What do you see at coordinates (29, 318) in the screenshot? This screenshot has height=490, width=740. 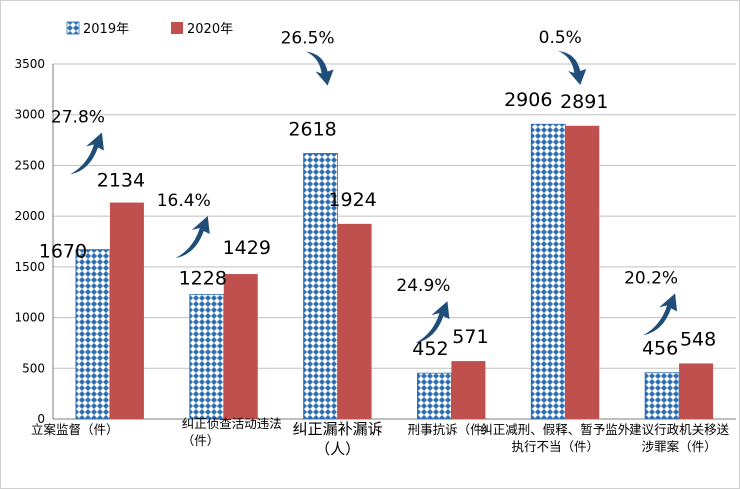 I see `y-tick-label: 1000` at bounding box center [29, 318].